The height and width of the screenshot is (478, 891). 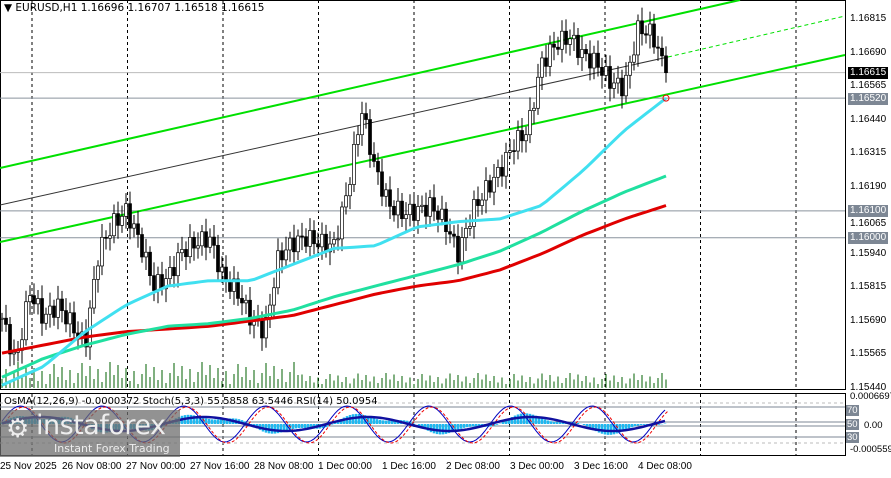 What do you see at coordinates (666, 98) in the screenshot?
I see `marker-circle` at bounding box center [666, 98].